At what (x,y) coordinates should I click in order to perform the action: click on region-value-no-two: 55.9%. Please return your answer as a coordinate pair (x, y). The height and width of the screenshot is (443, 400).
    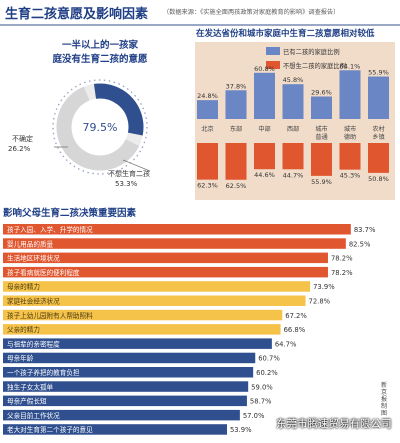
    Looking at the image, I should click on (321, 182).